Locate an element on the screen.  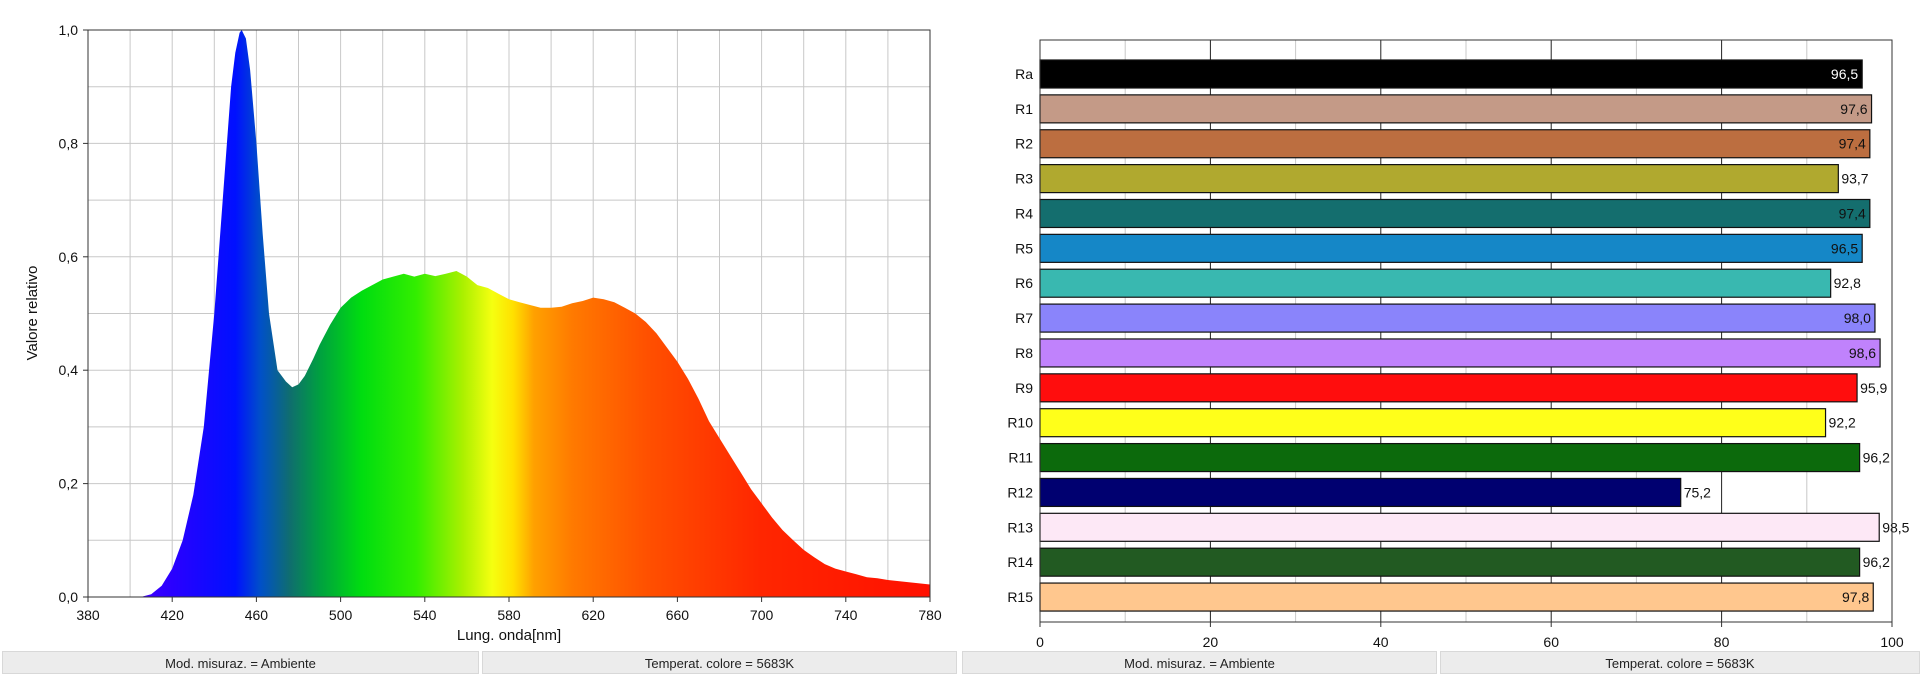
y-tick-label: 1,0 is located at coordinates (69, 30).